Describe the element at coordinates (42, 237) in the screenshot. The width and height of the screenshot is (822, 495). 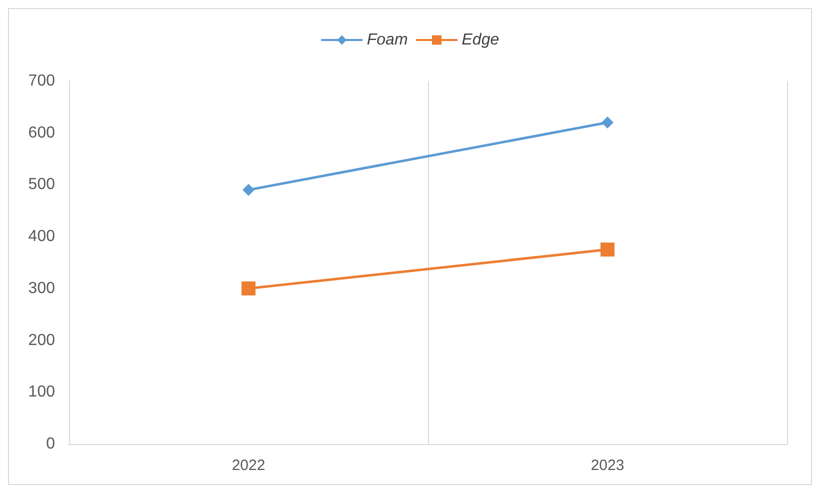
I see `y-tick-label: 400` at that location.